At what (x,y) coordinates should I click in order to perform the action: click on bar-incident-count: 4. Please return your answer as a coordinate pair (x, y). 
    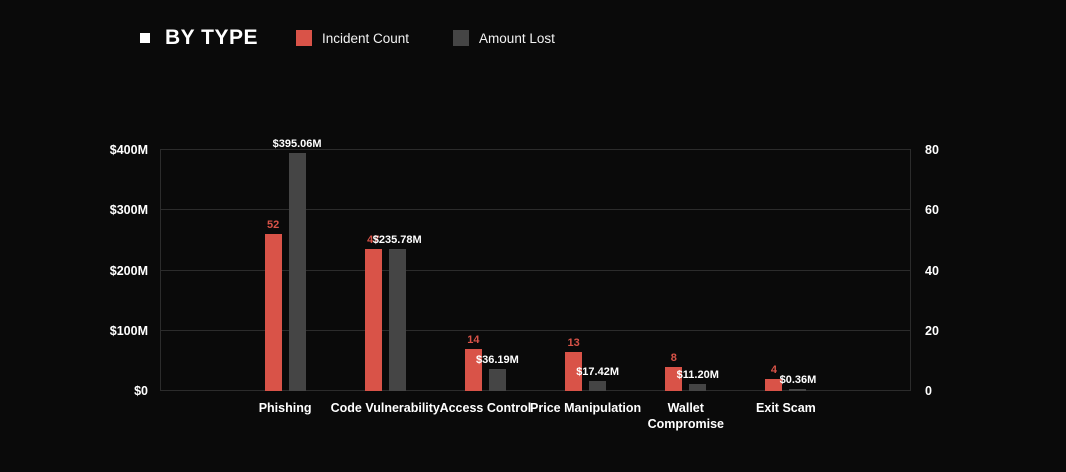
    Looking at the image, I should click on (774, 377).